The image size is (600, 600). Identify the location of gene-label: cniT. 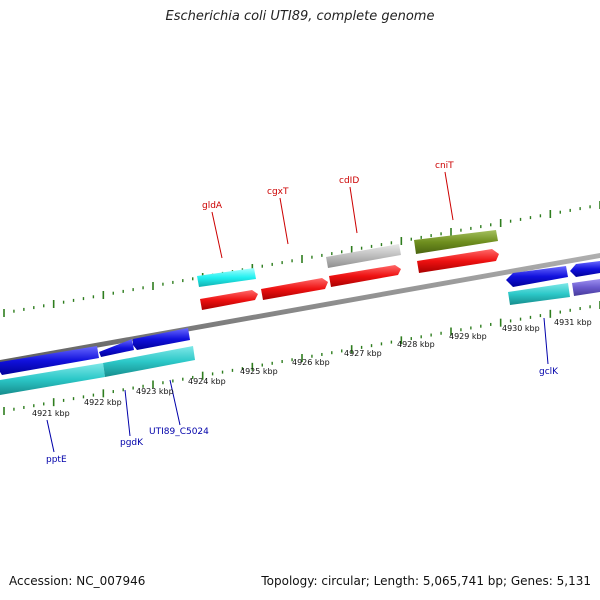
(444, 166).